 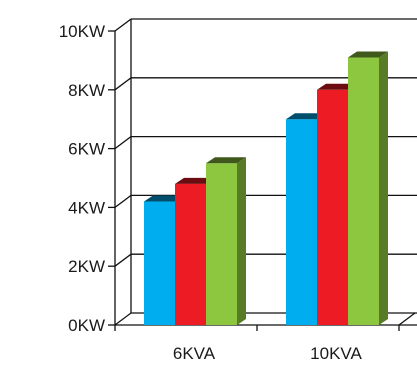 What do you see at coordinates (336, 353) in the screenshot?
I see `x-tick-label: 10KVA` at bounding box center [336, 353].